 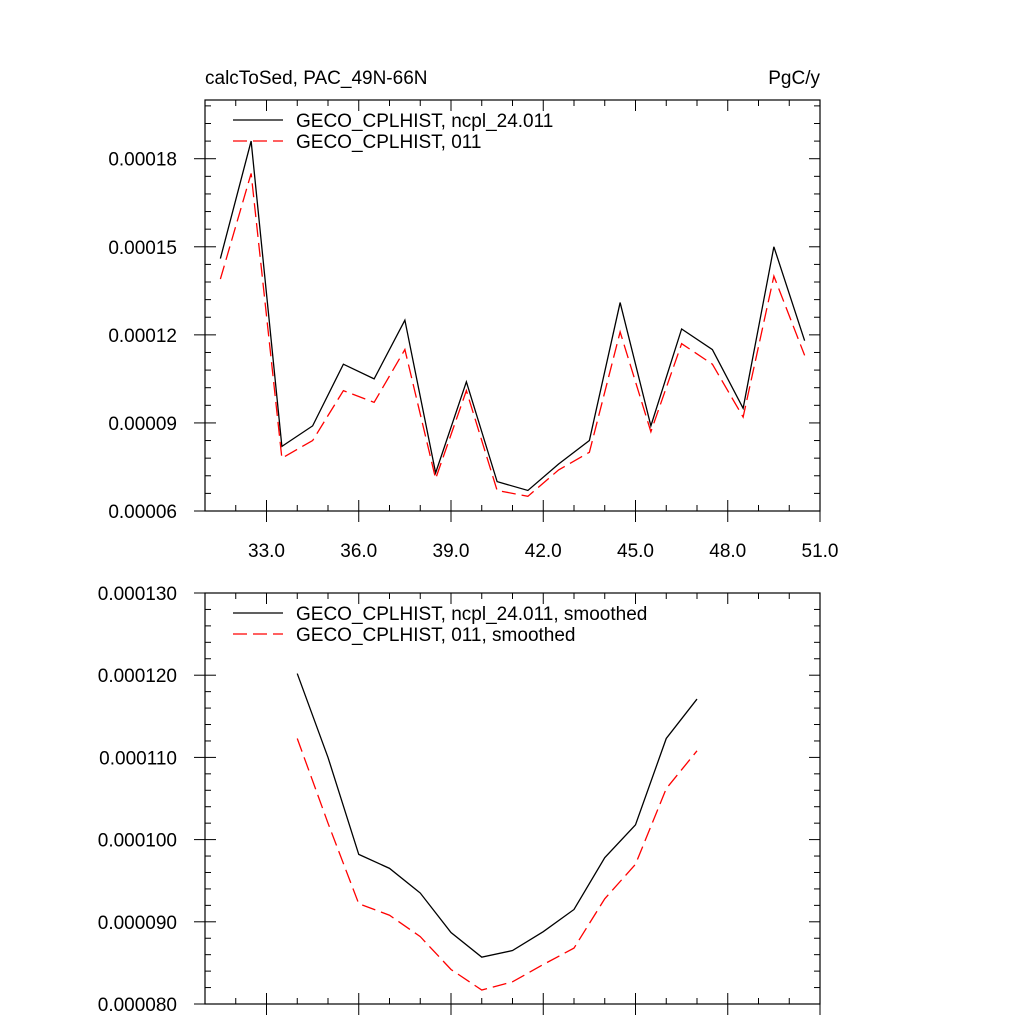 I want to click on top-panel-x-tick-label: 42.0, so click(x=543, y=551).